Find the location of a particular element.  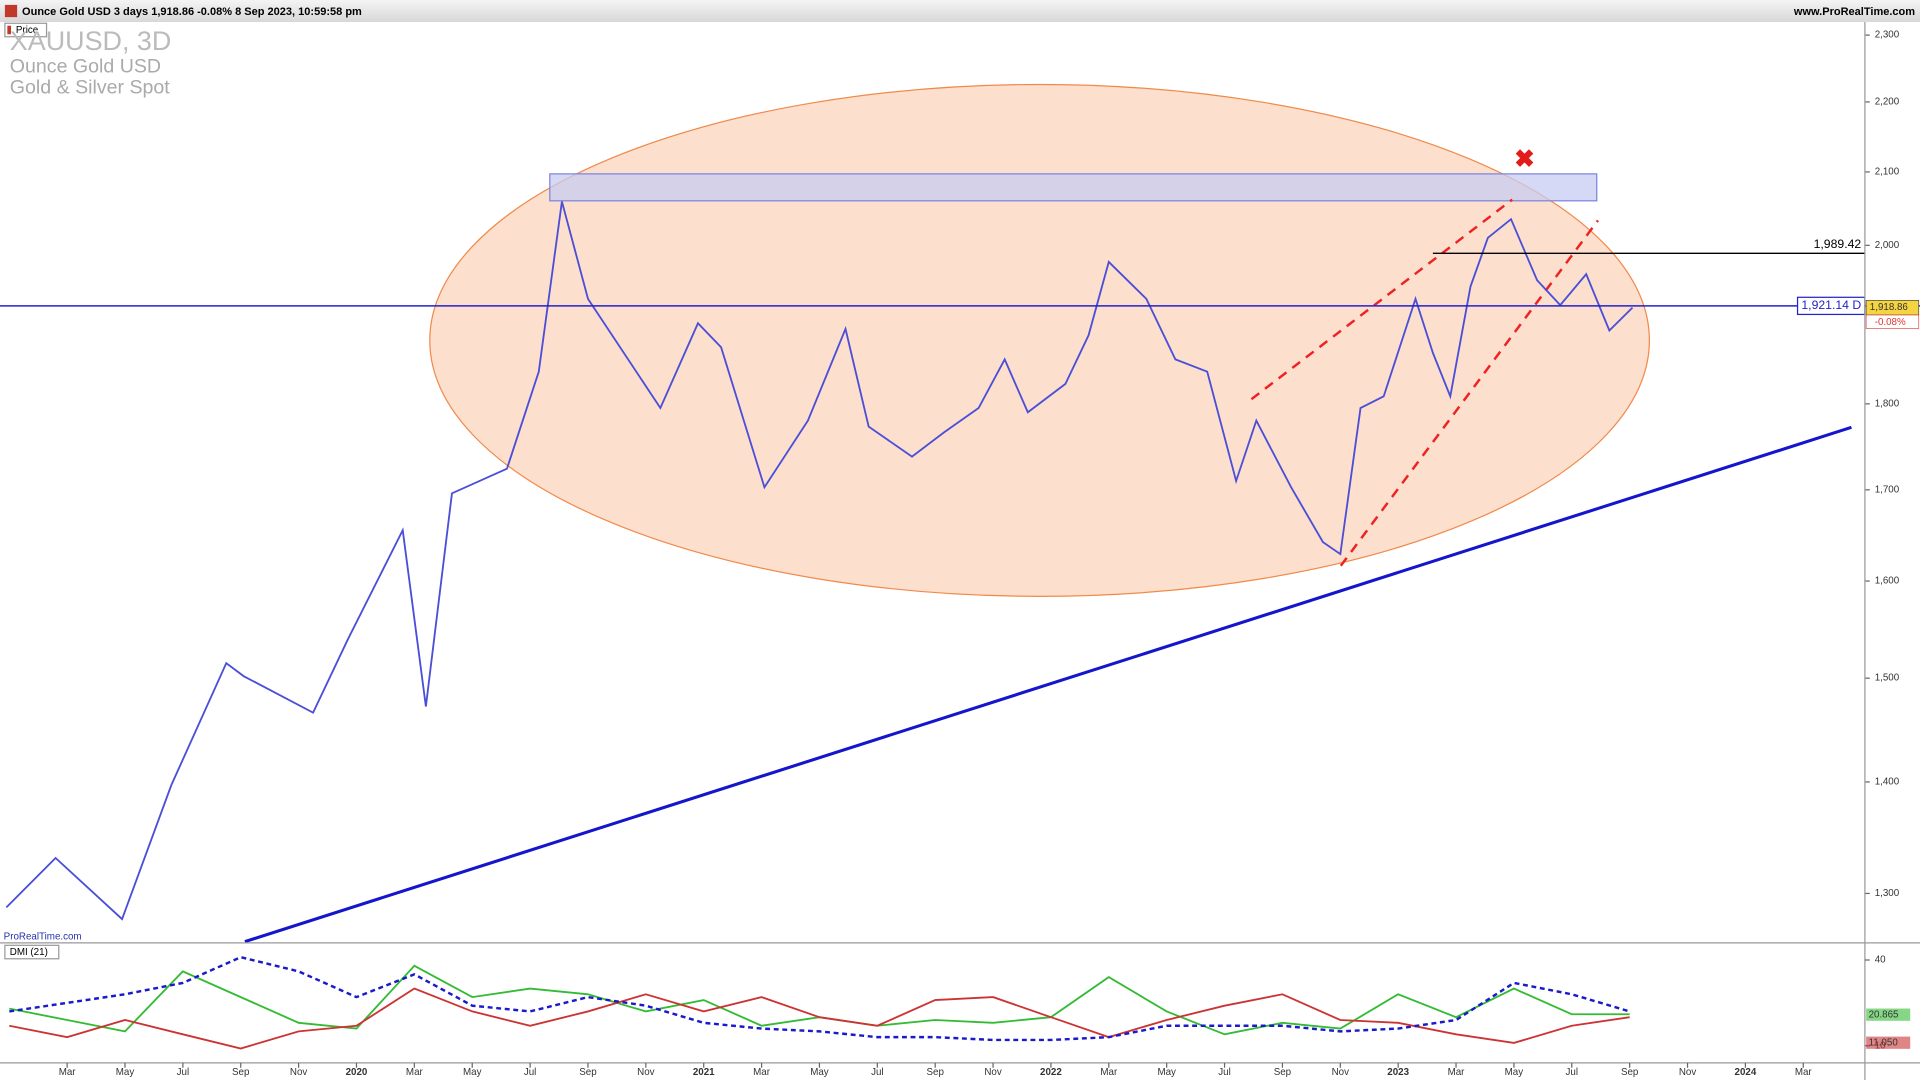

y-tick-label: 2,100 is located at coordinates (1887, 172).